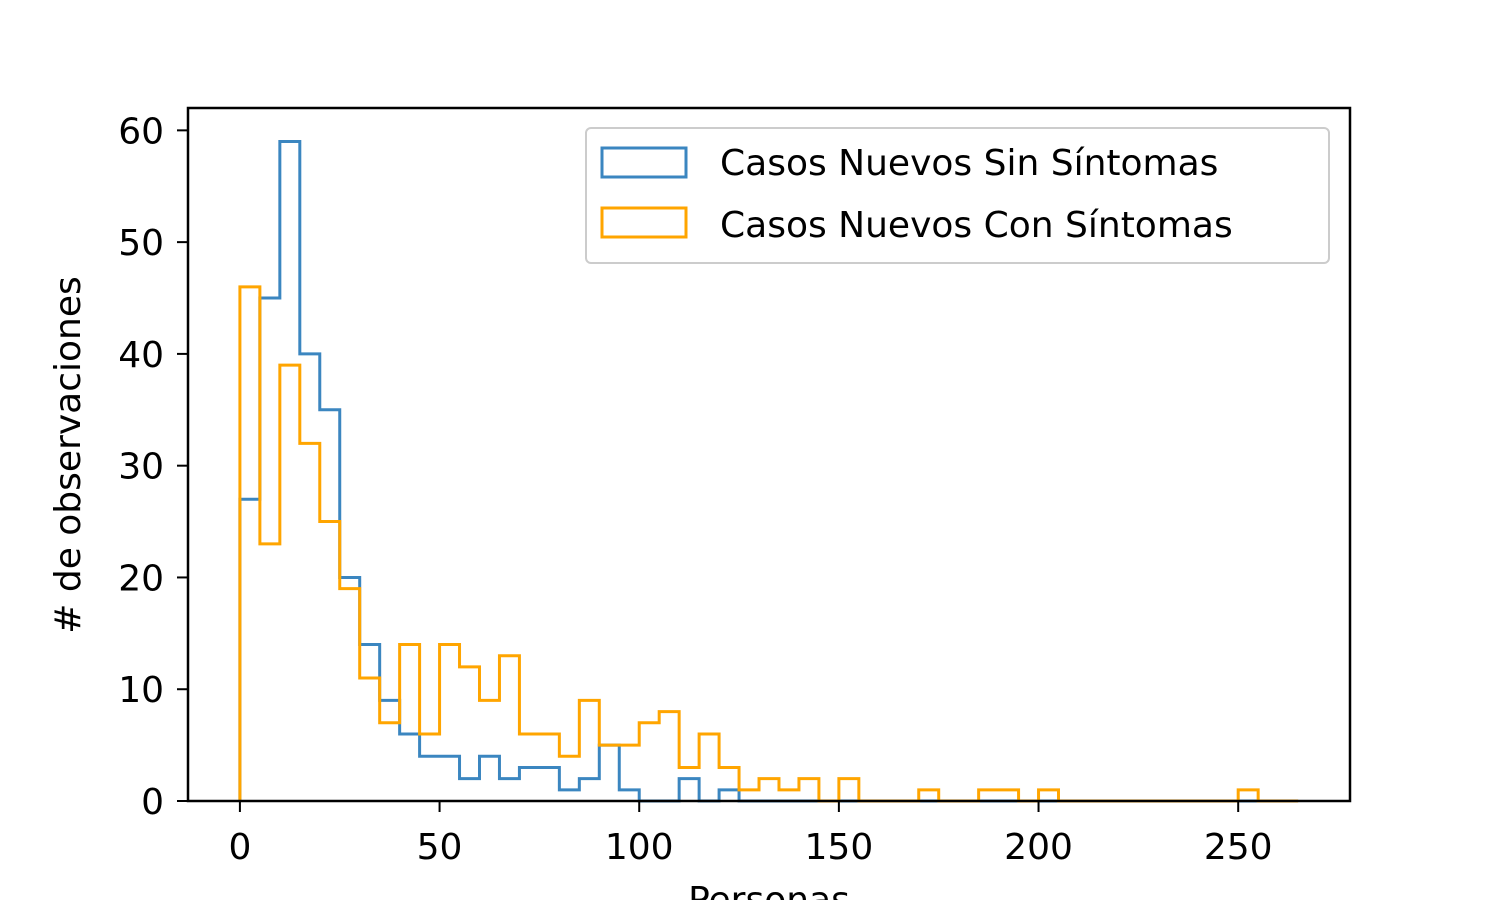  Describe the element at coordinates (769, 890) in the screenshot. I see `x-axis-label: Personas` at that location.